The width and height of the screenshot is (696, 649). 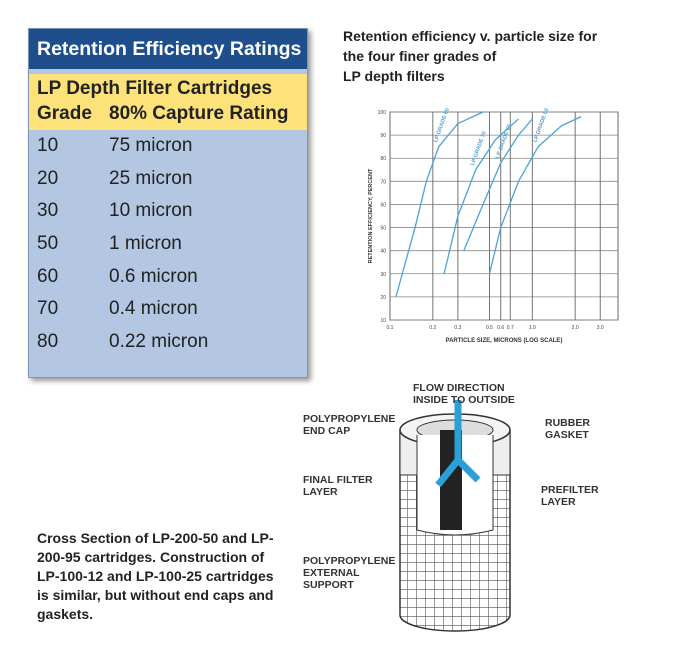 I want to click on col-rating: 80% Capture Rating, so click(x=199, y=113).